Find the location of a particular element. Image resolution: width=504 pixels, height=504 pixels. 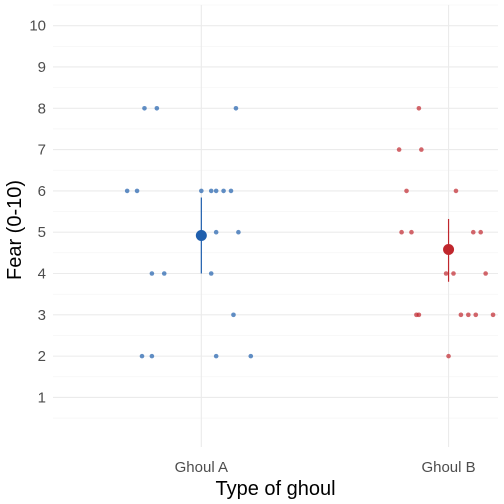

y-tick-label: 5 is located at coordinates (42, 232).